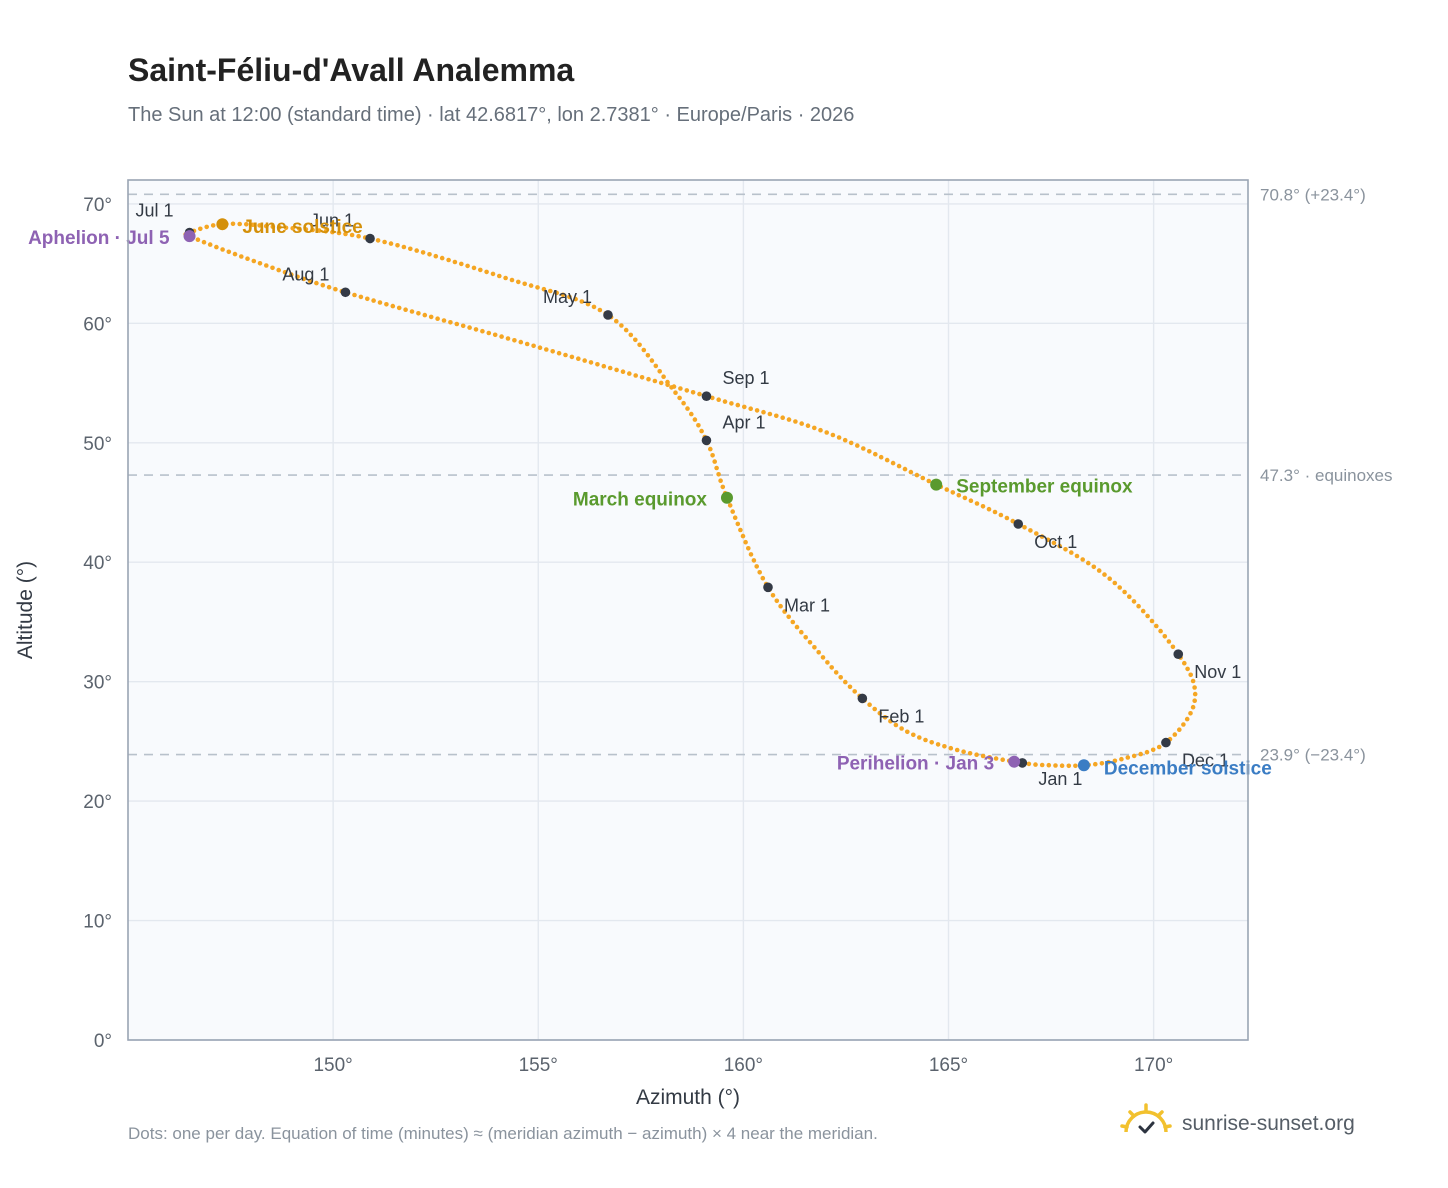 Image resolution: width=1448 pixels, height=1188 pixels. I want to click on month-label: Sep 1, so click(745, 378).